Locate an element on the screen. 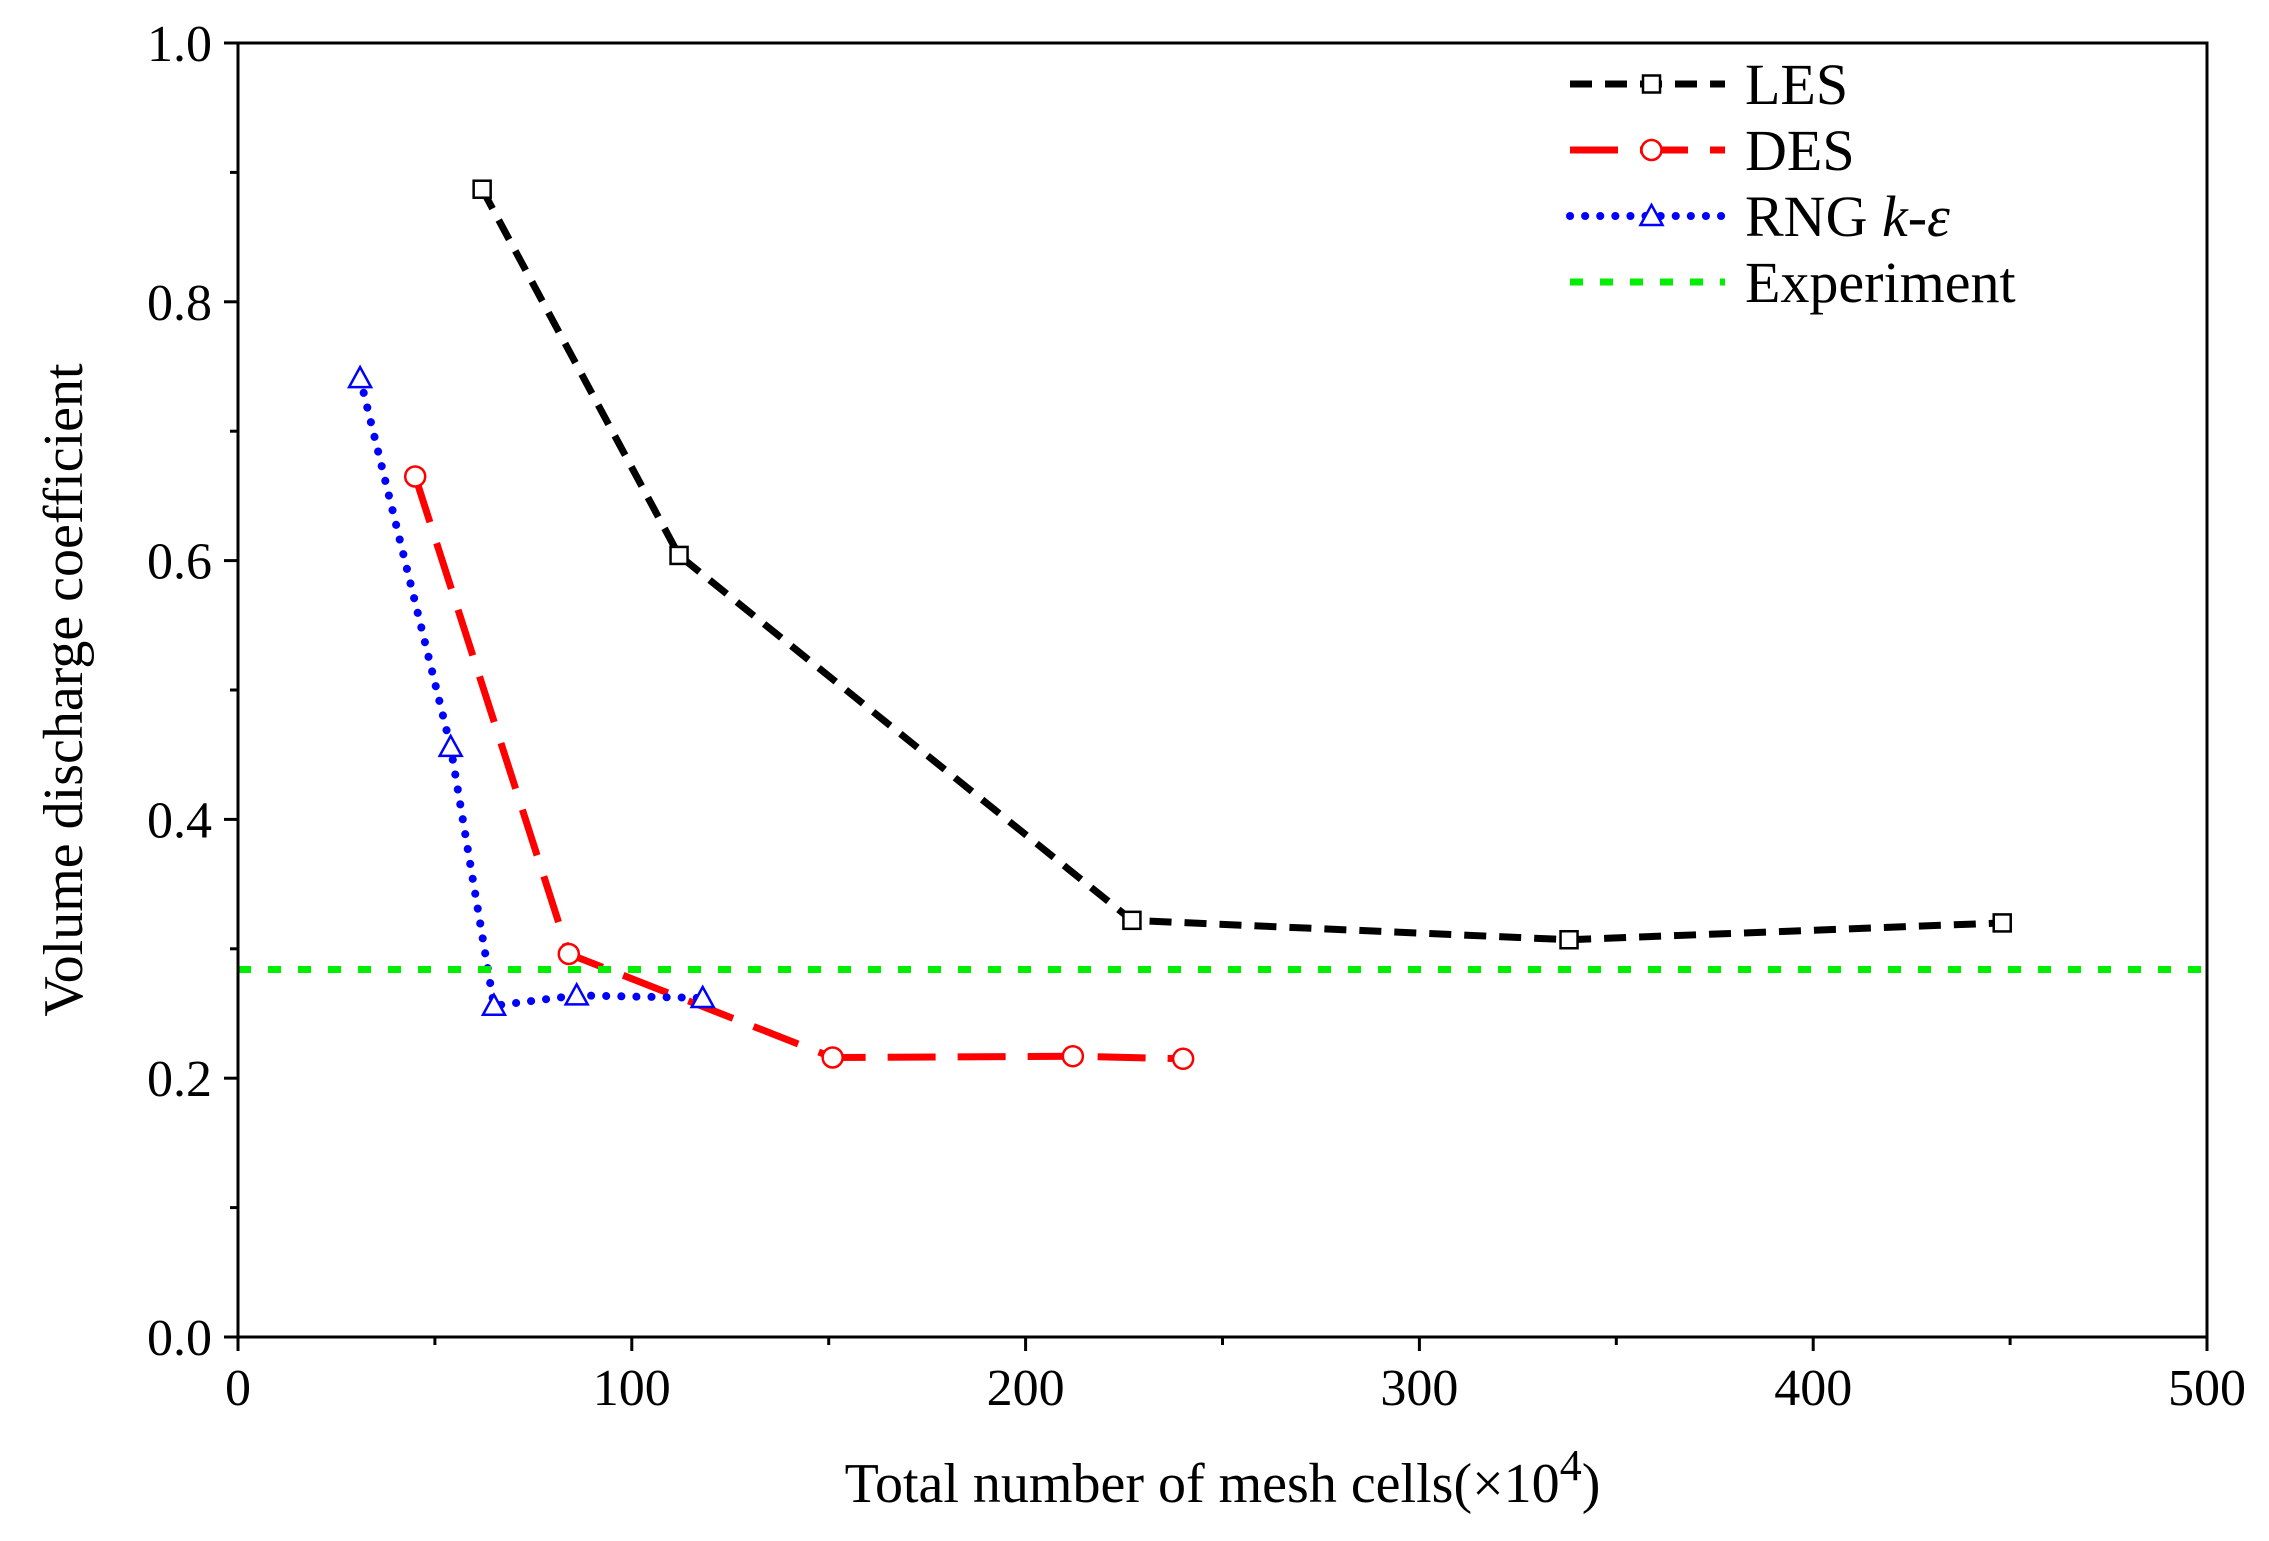 The image size is (2269, 1541). legend-marker-rng-k is located at coordinates (1651, 214).